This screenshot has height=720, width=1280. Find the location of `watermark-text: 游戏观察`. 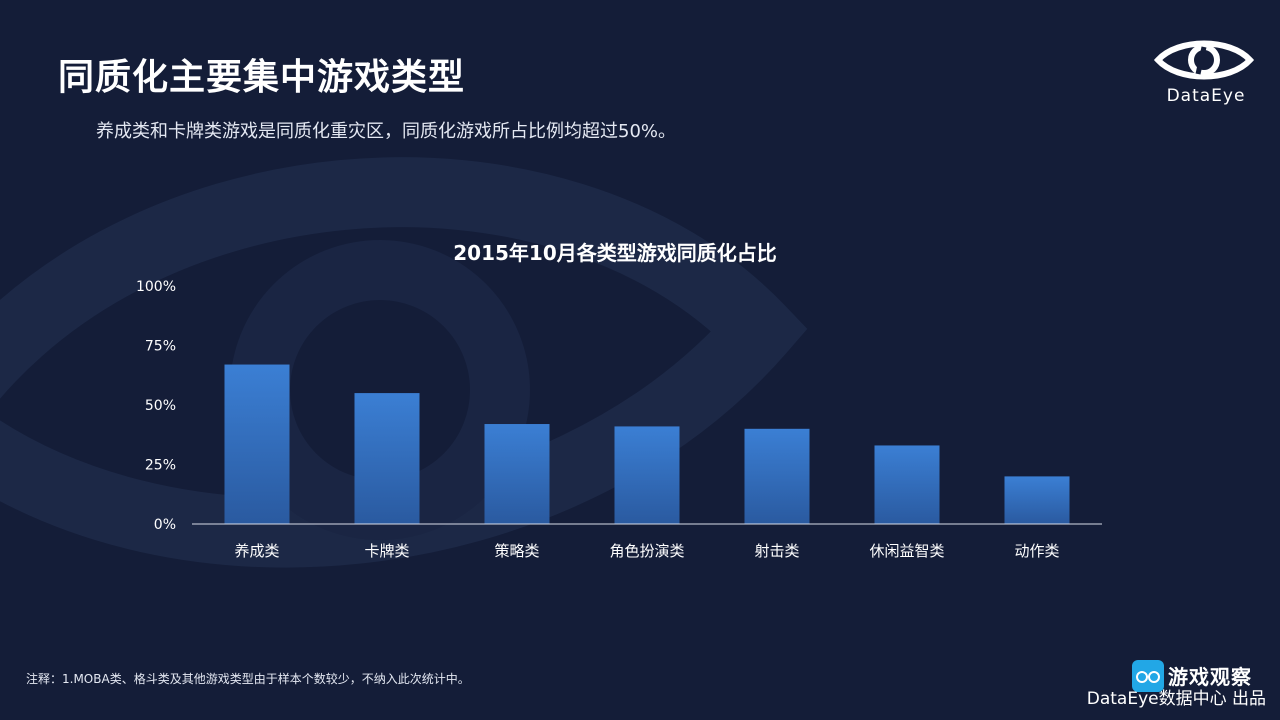

watermark-text: 游戏观察 is located at coordinates (1210, 677).